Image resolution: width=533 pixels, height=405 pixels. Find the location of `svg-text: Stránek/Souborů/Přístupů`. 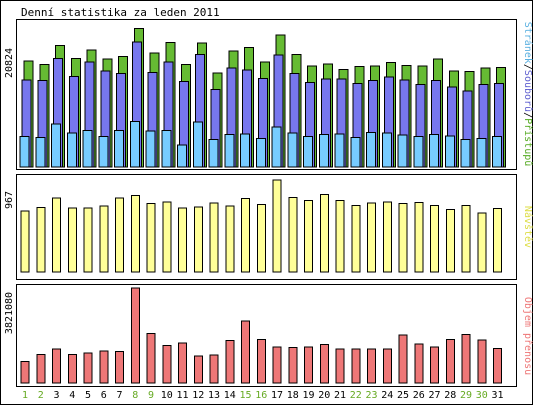

svg-text: Stránek/Souborů/Přístupů is located at coordinates (527, 94).